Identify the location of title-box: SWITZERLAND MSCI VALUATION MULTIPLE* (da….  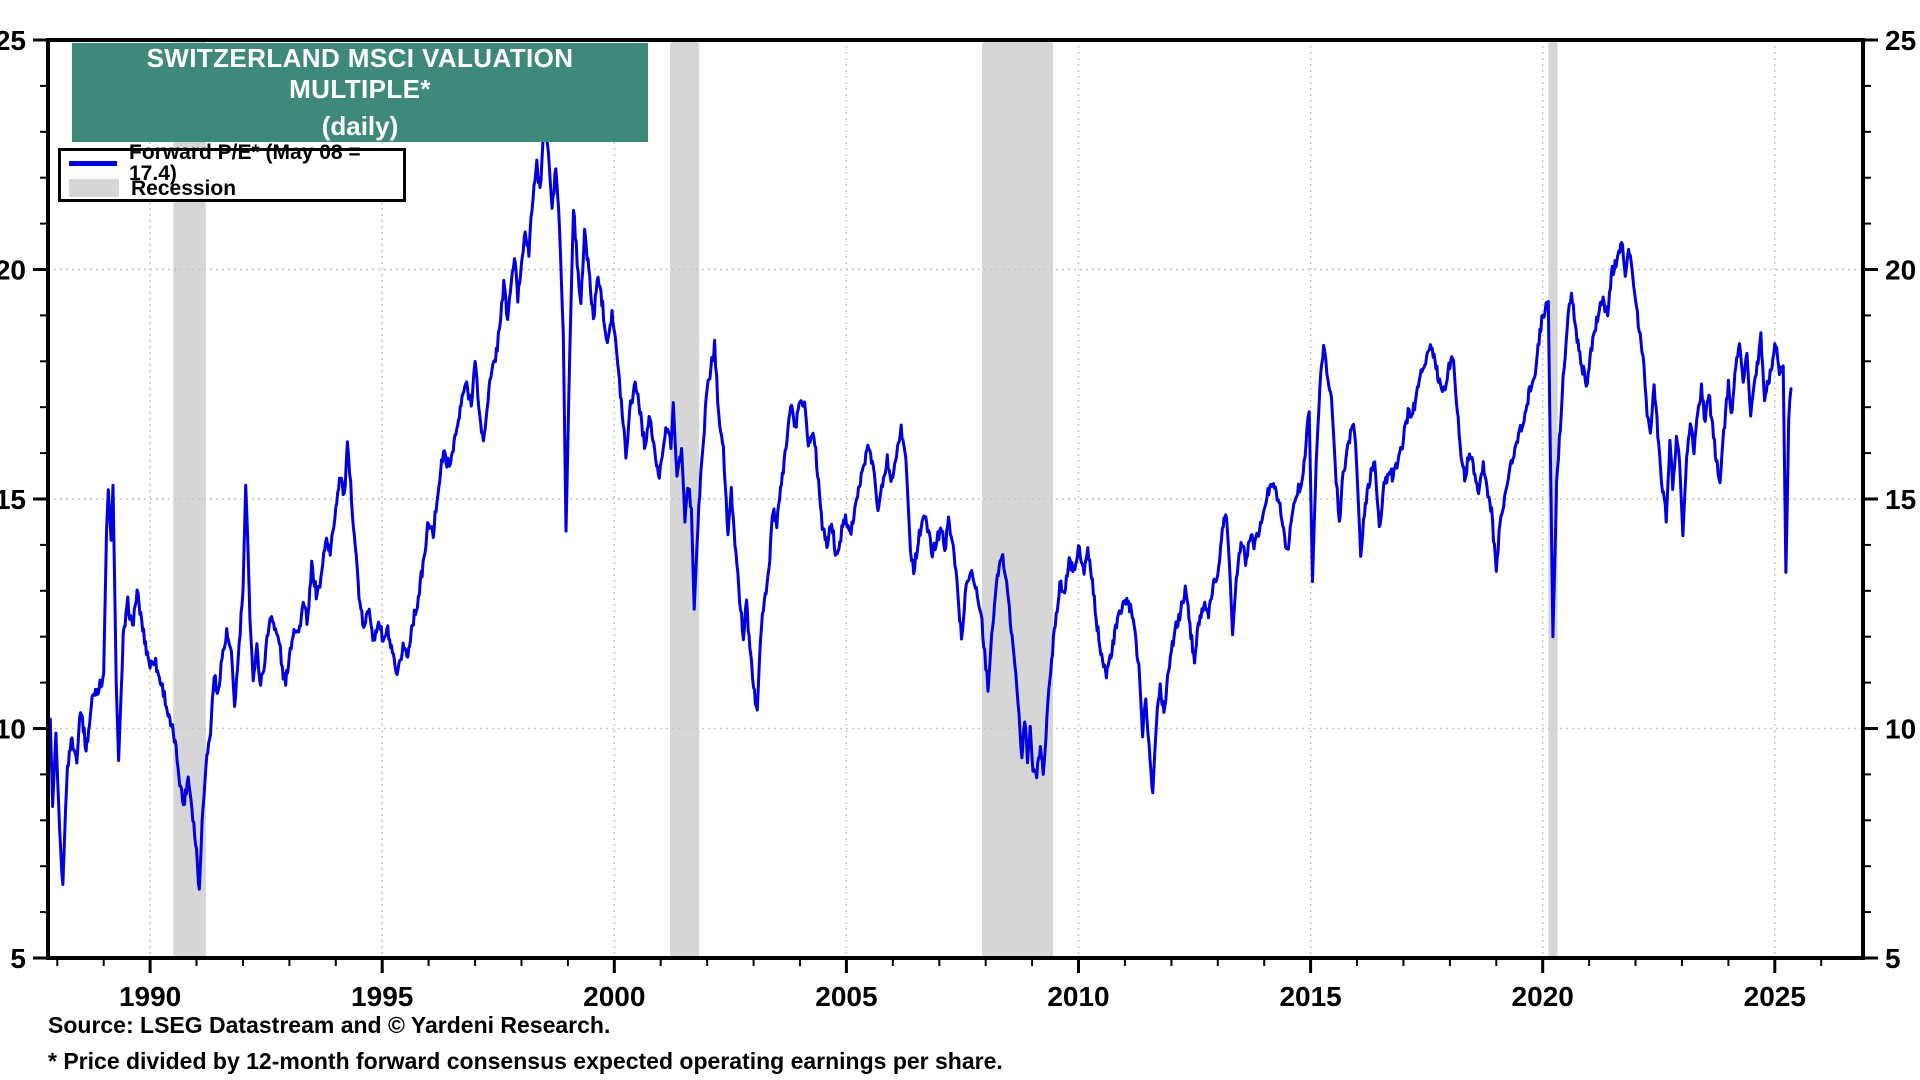
(360, 92).